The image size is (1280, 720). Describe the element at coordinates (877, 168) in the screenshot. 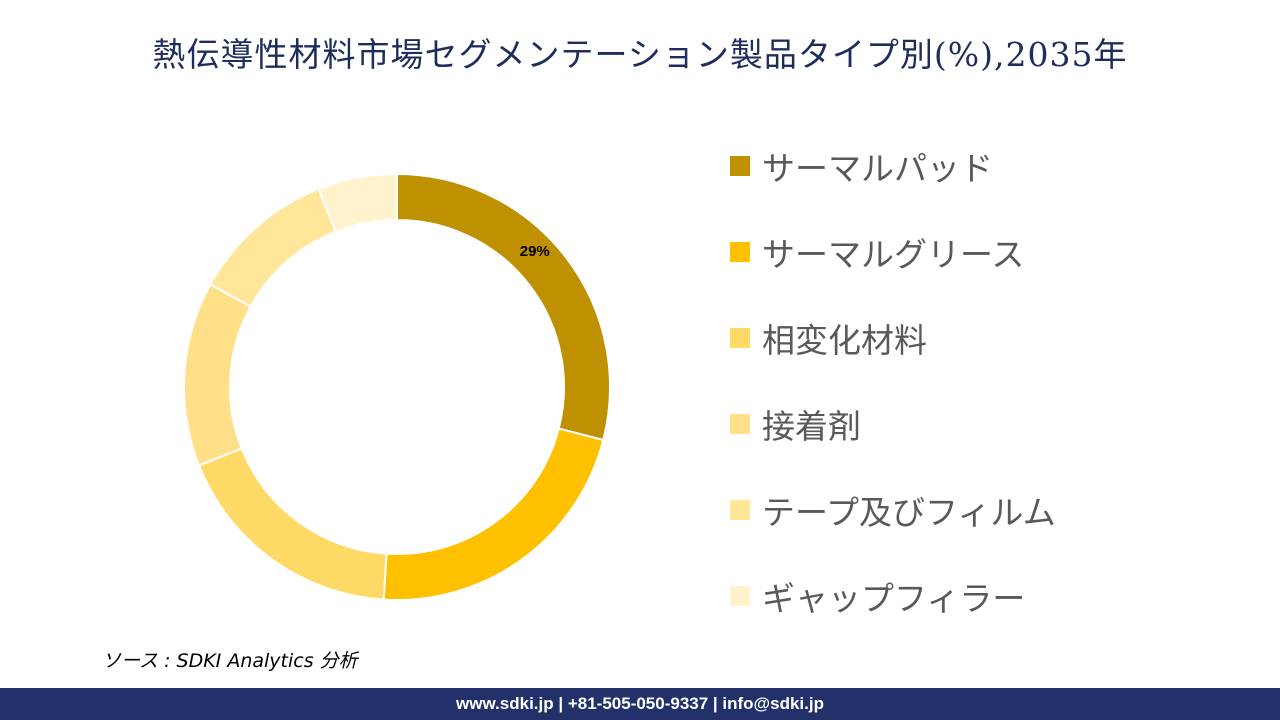

I see `legend-label: サーマルパッド` at that location.